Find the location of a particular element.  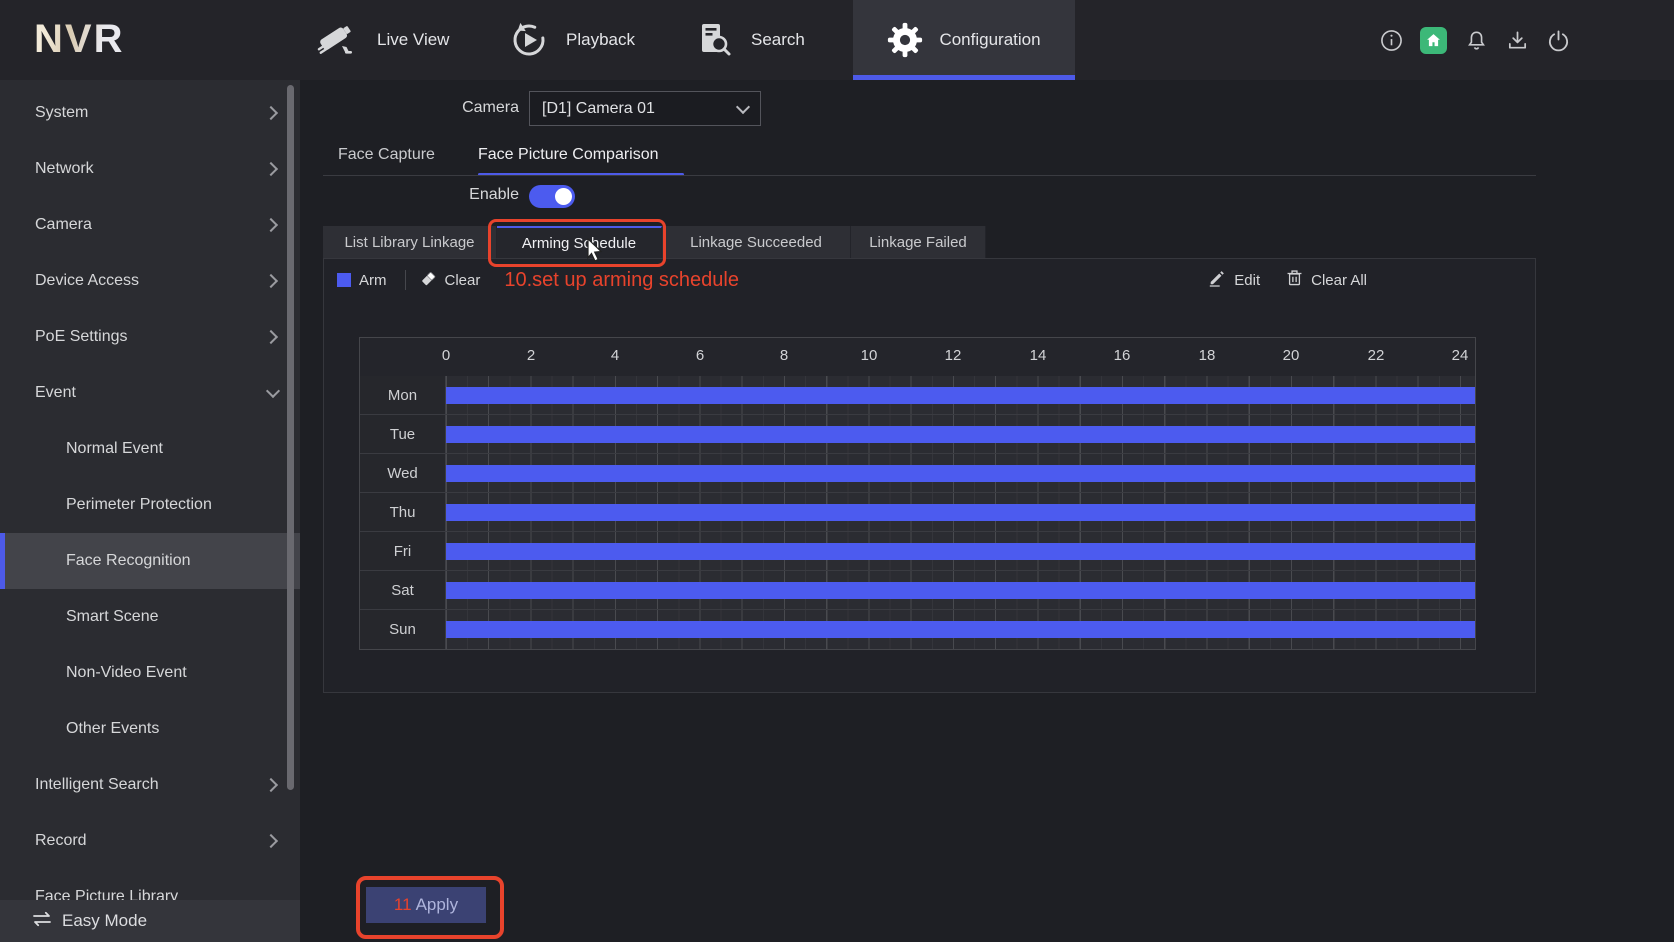

day-label: Sun is located at coordinates (403, 629).